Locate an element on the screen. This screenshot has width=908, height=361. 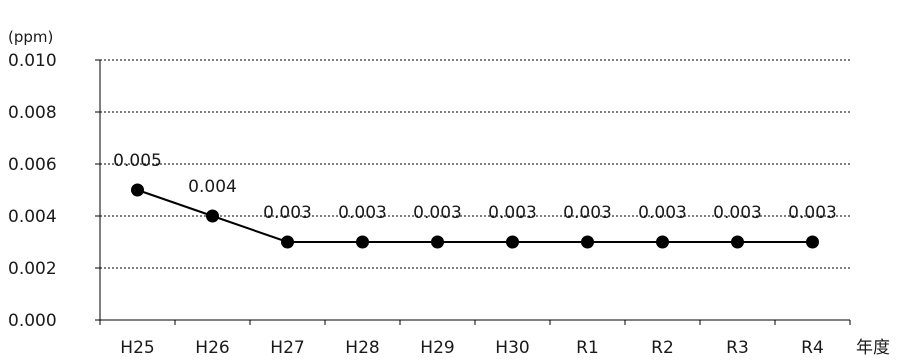
x-tick-label: H30 is located at coordinates (512, 348).